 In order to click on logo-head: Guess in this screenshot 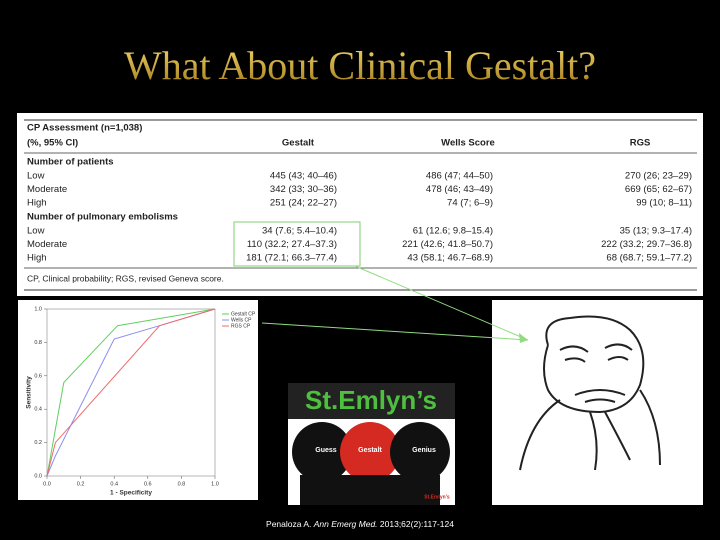, I will do `click(326, 450)`.